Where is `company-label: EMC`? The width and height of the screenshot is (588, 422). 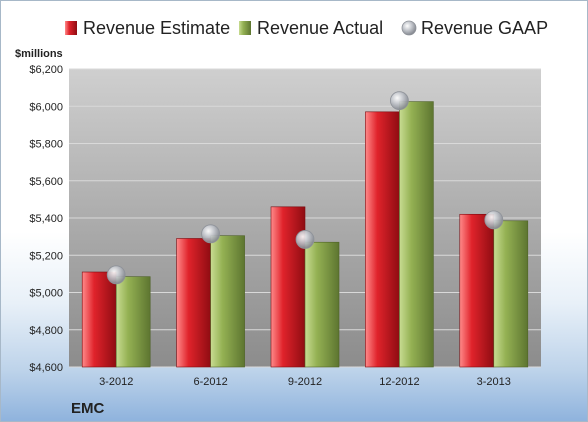 company-label: EMC is located at coordinates (88, 408).